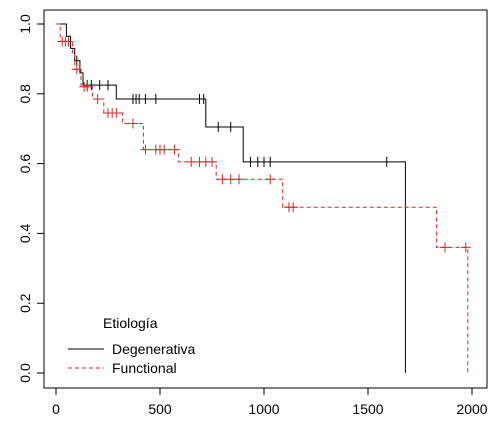 This screenshot has height=432, width=504. I want to click on x-tick-label: 0, so click(56, 409).